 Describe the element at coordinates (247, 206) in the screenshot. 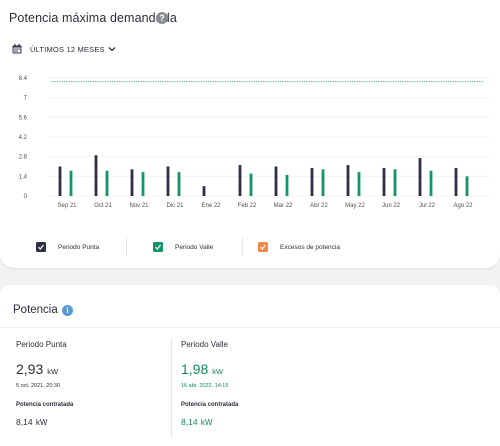

I see `x-tick-label: Feb 22` at that location.